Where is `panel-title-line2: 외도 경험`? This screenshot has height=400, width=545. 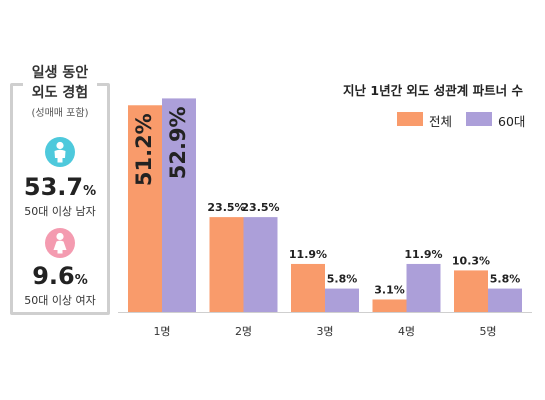
panel-title-line2: 외도 경험 is located at coordinates (60, 93).